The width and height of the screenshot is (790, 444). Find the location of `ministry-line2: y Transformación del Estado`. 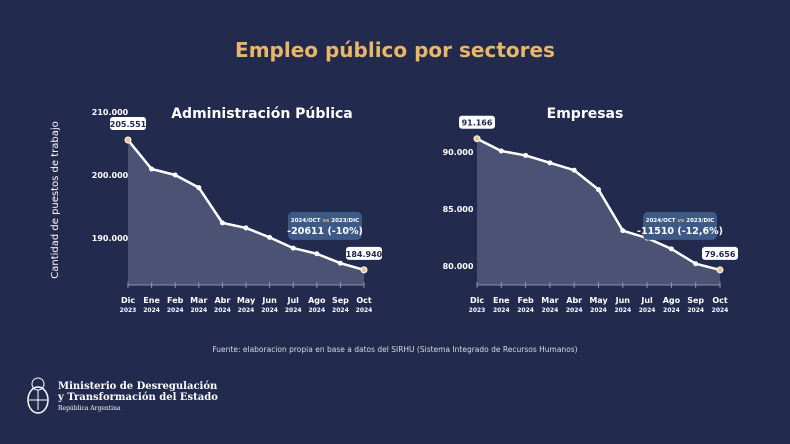

ministry-line2: y Transformación del Estado is located at coordinates (138, 397).